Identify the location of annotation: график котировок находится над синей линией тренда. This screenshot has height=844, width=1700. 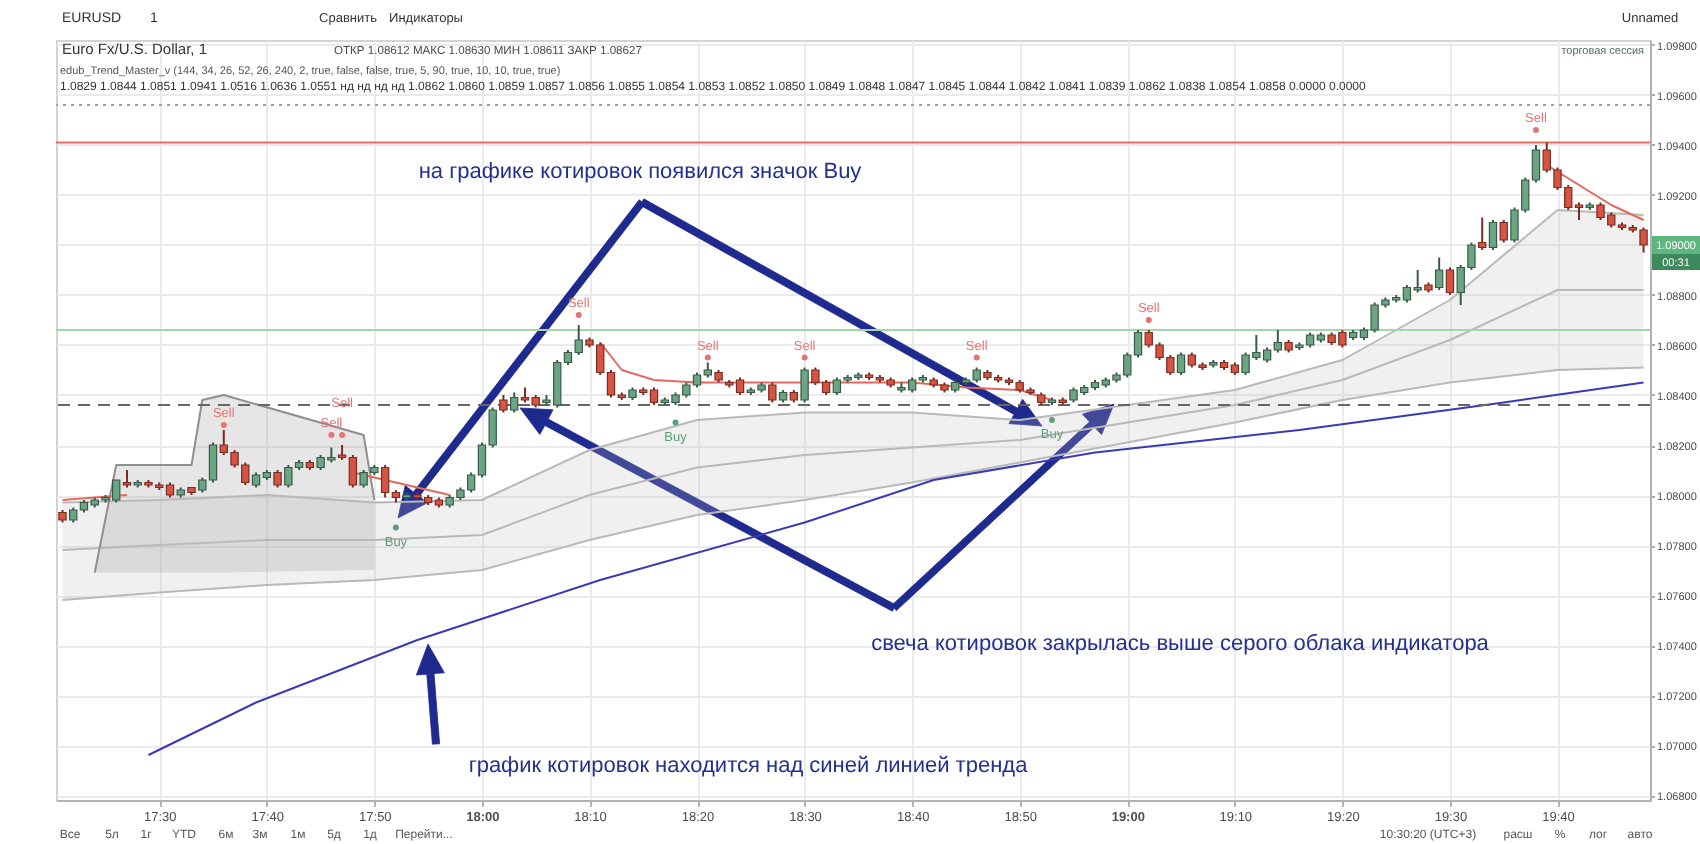
(749, 766).